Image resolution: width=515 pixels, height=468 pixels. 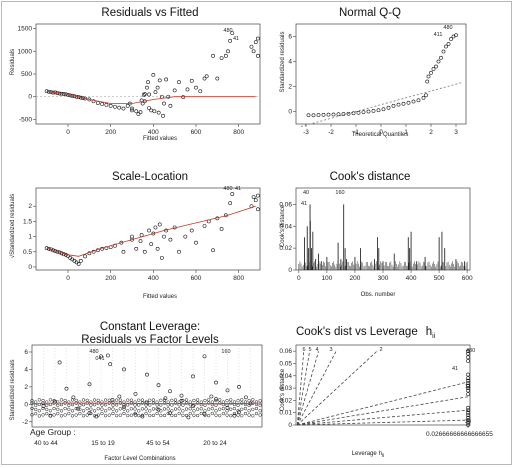 I want to click on cook-ytick-label: 0, so click(x=290, y=270).